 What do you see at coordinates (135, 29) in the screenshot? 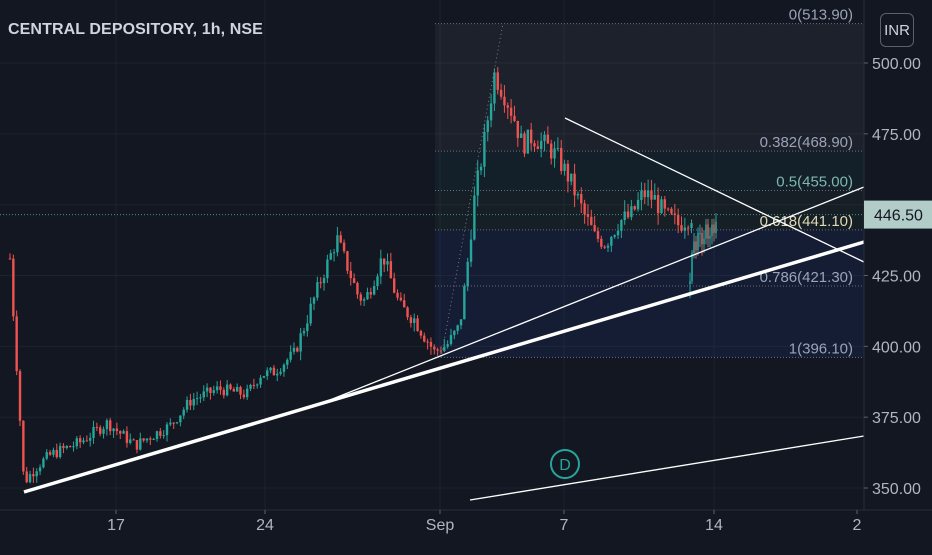
I see `symbol-title: CENTRAL DEPOSITORY, 1h, NSE` at bounding box center [135, 29].